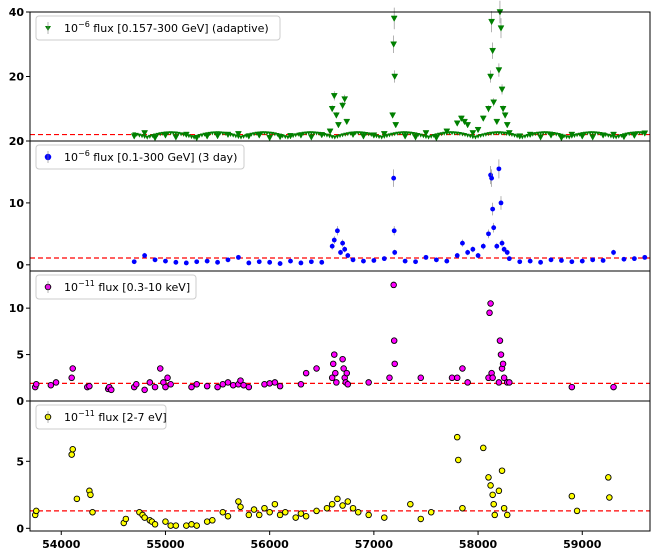  Describe the element at coordinates (71, 287) in the screenshot. I see `legend-base: 10` at that location.